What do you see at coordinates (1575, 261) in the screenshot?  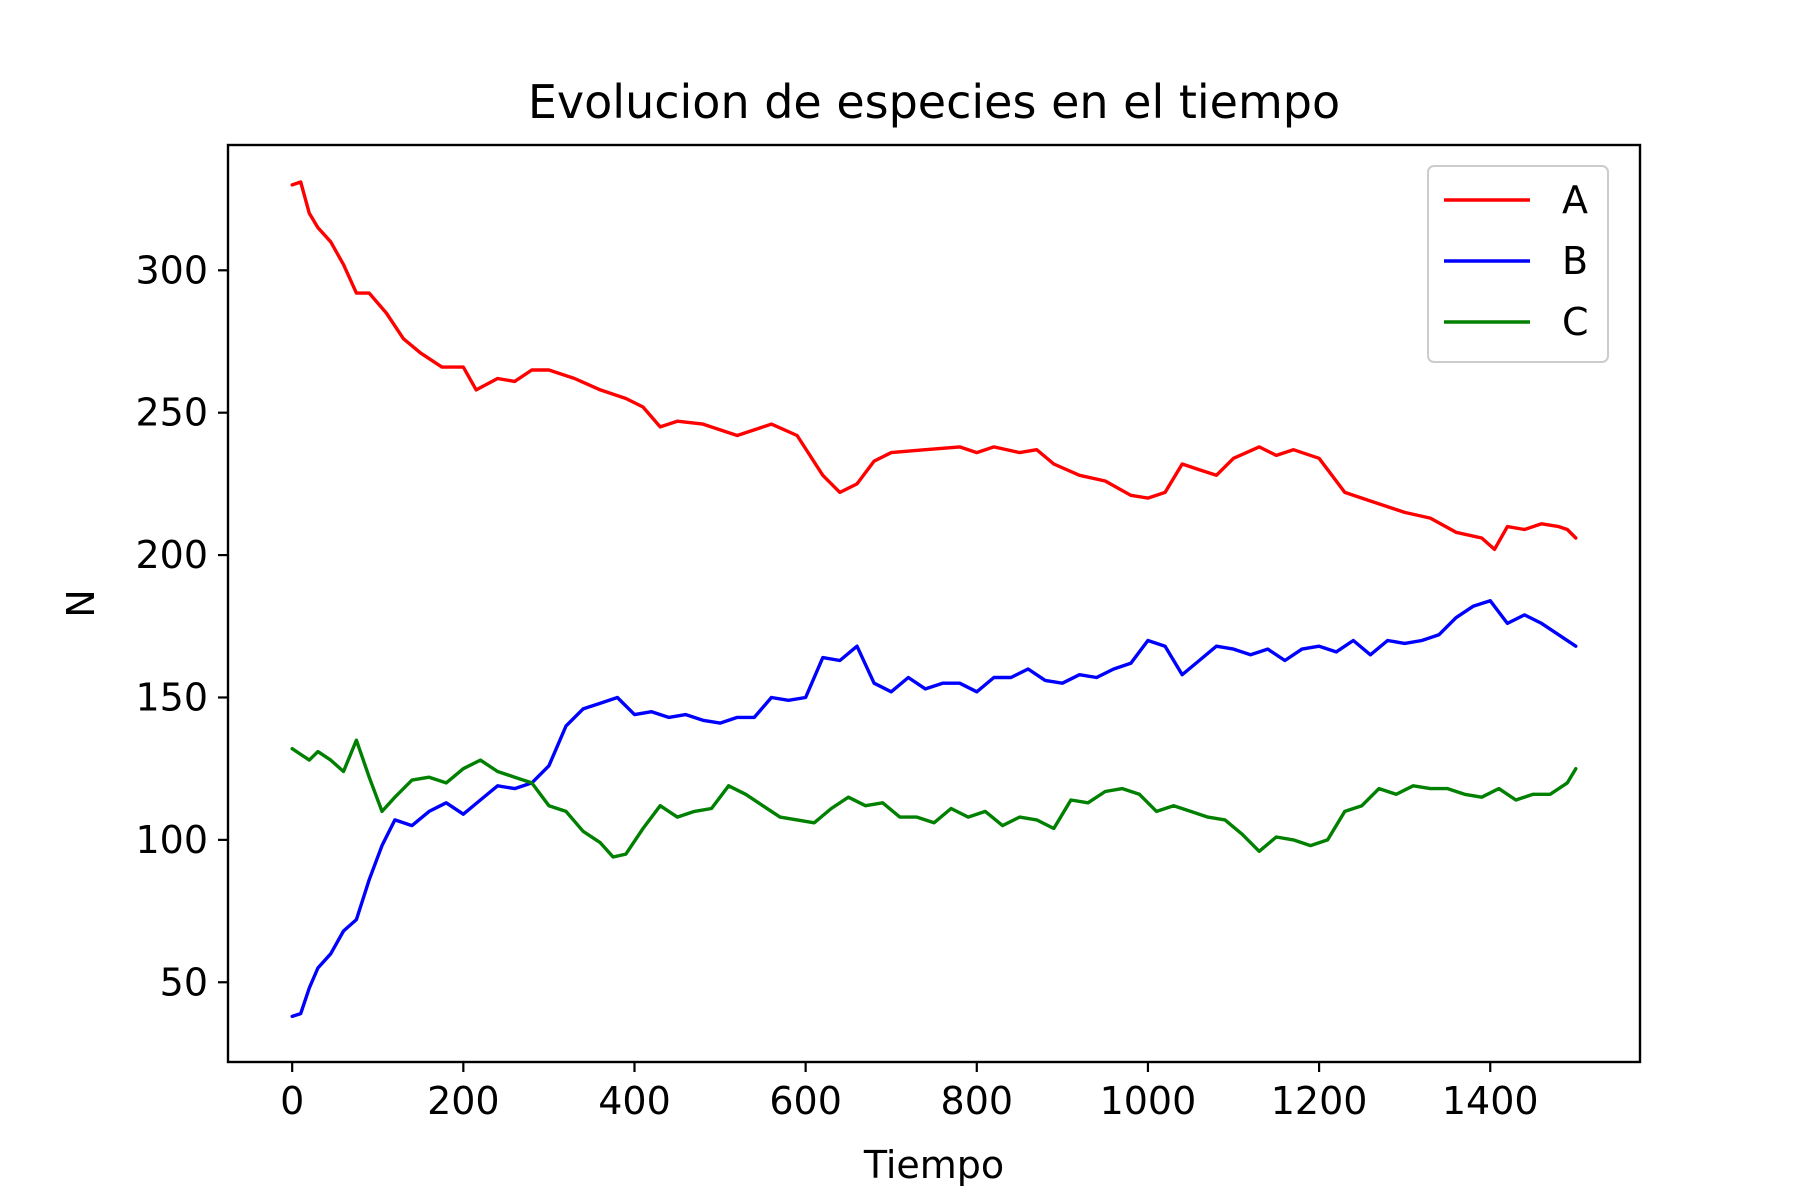 I see `legend-label-b: B` at bounding box center [1575, 261].